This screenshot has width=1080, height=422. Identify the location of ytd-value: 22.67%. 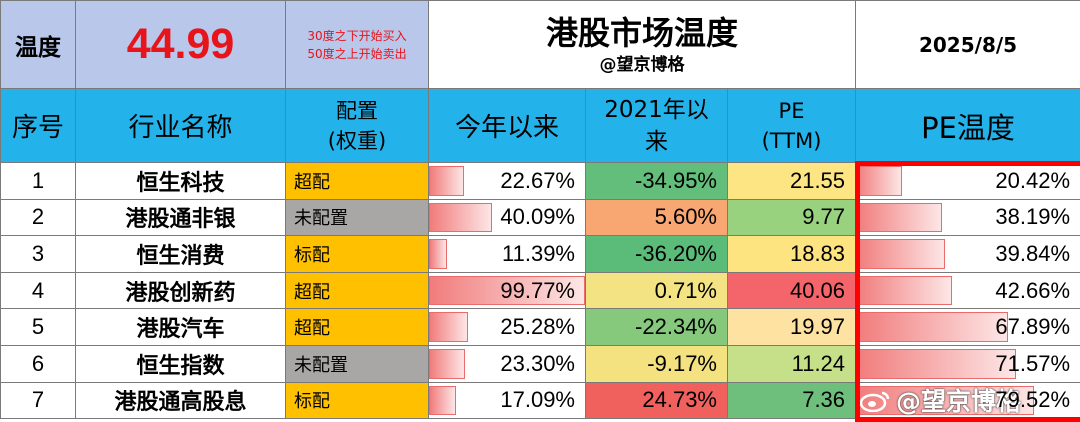
(537, 180).